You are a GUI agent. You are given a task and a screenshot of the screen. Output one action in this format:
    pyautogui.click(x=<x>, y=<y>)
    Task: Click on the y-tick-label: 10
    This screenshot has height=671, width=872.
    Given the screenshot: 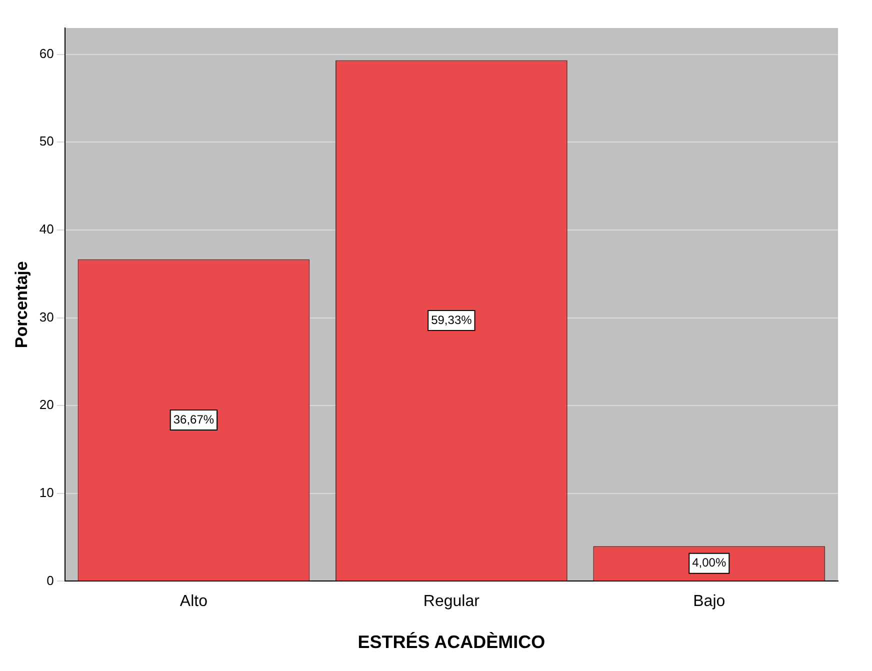 What is the action you would take?
    pyautogui.click(x=46, y=492)
    